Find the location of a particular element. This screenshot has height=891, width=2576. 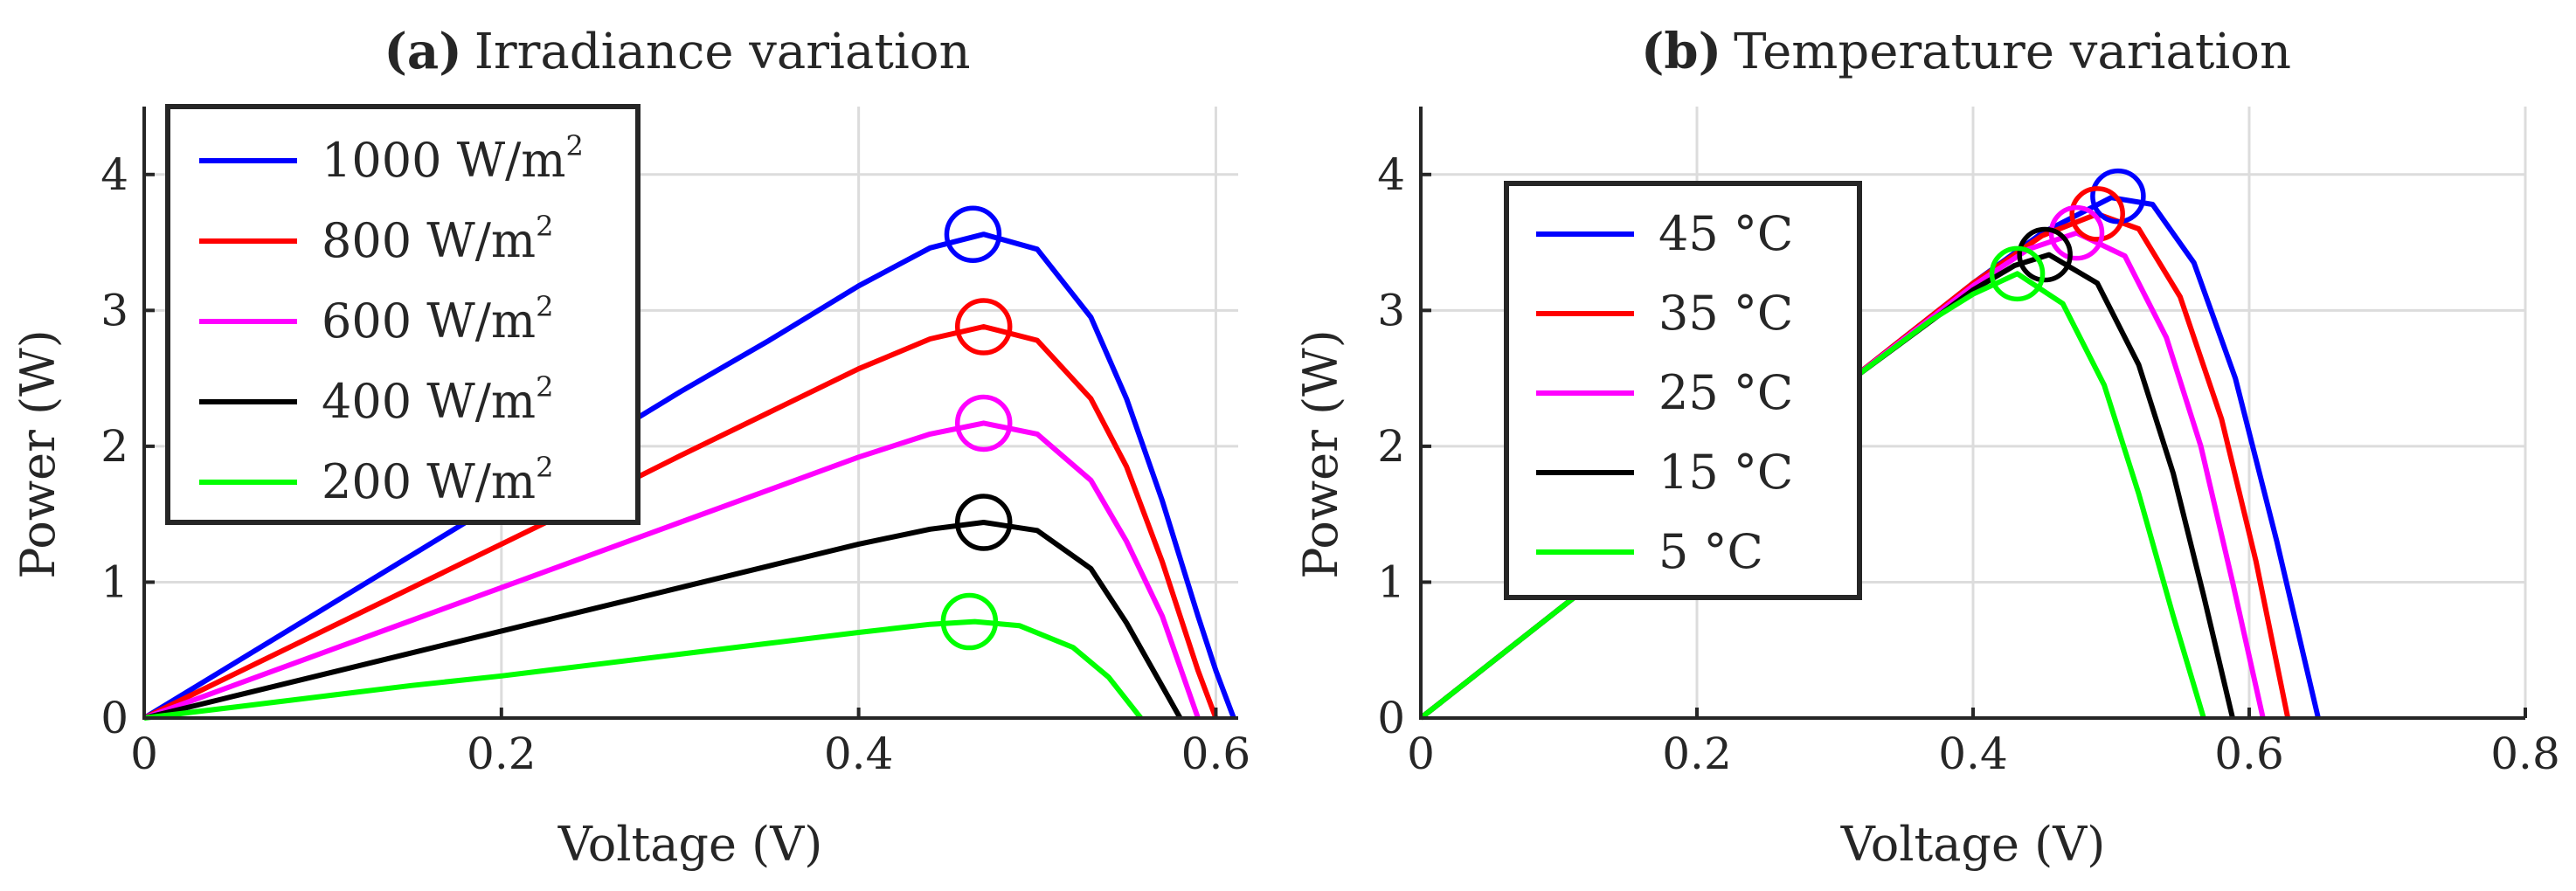

chart-b-ytick-label-3: 3 is located at coordinates (1391, 310).